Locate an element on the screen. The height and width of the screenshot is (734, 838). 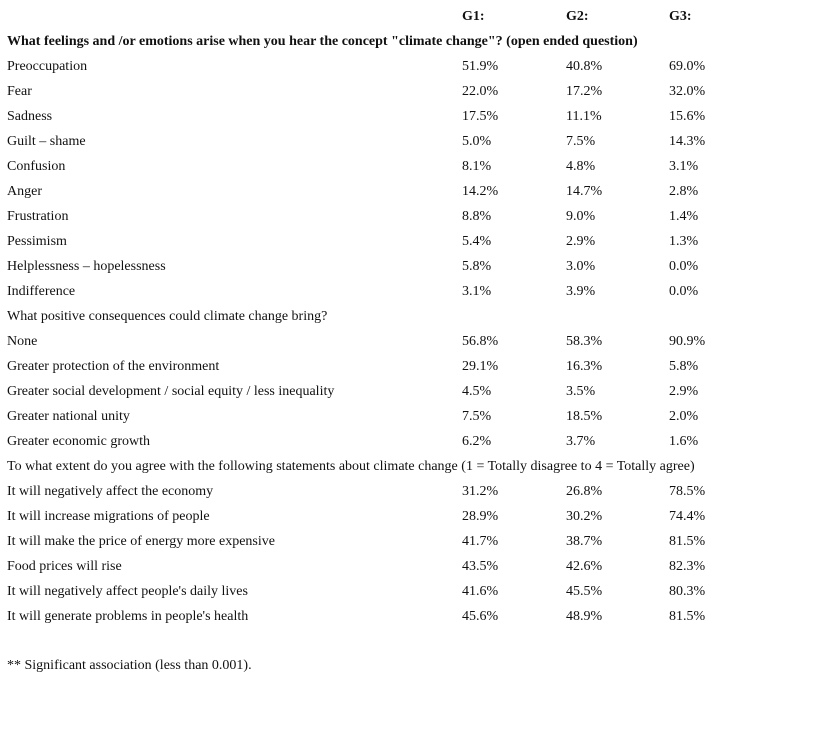
cell-value: 9.0% is located at coordinates (581, 216).